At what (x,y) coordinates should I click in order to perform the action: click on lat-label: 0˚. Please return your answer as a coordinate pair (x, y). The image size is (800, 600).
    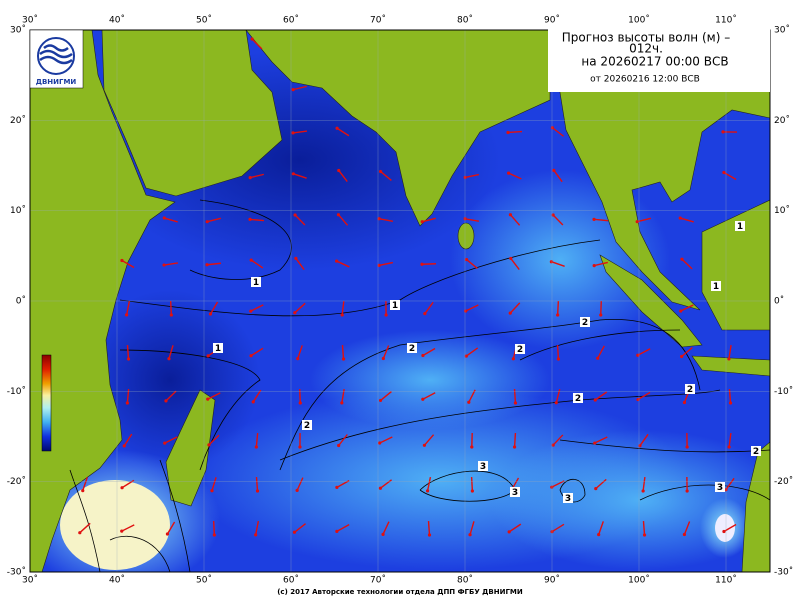
    Looking at the image, I should click on (779, 300).